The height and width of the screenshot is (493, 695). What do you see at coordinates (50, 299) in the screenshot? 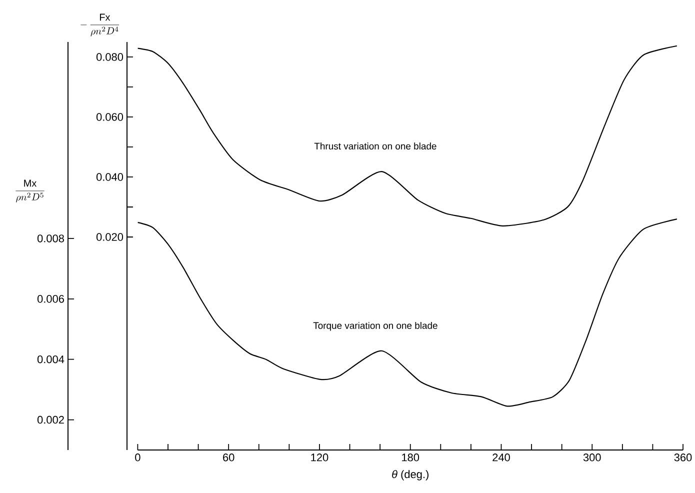
I see `y2-tick-label: 0.006` at bounding box center [50, 299].